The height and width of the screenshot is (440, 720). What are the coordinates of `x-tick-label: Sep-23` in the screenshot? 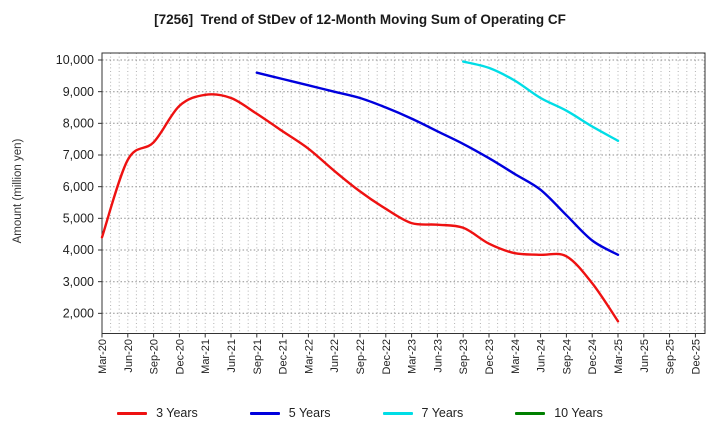 It's located at (464, 356).